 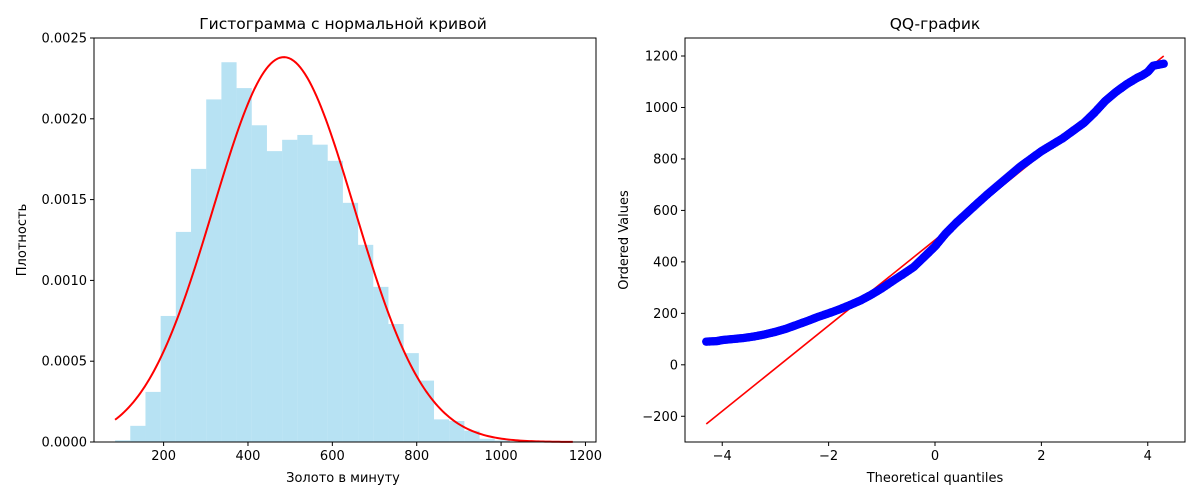 What do you see at coordinates (585, 456) in the screenshot?
I see `x-tick-label: 1200` at bounding box center [585, 456].